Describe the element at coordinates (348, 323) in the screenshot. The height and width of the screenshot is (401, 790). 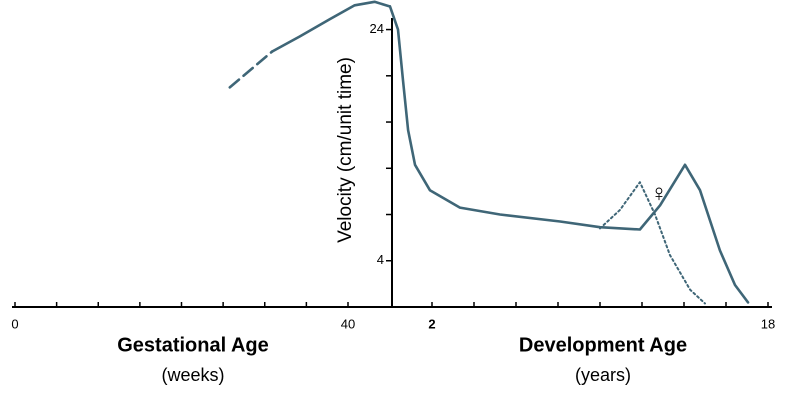
I see `x-tick-label: 40` at that location.